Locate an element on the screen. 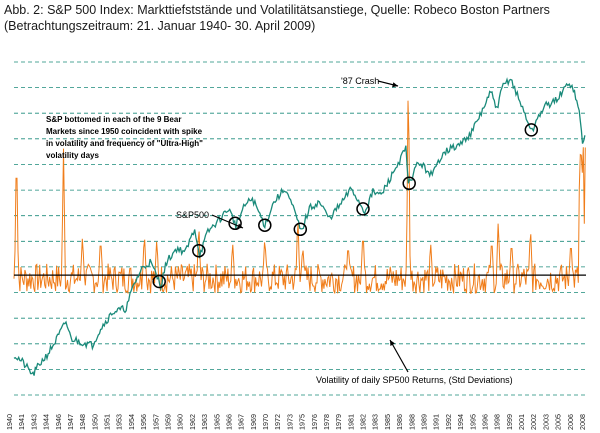 Image resolution: width=600 pixels, height=433 pixels. x-tick-label: 1975 is located at coordinates (302, 422).